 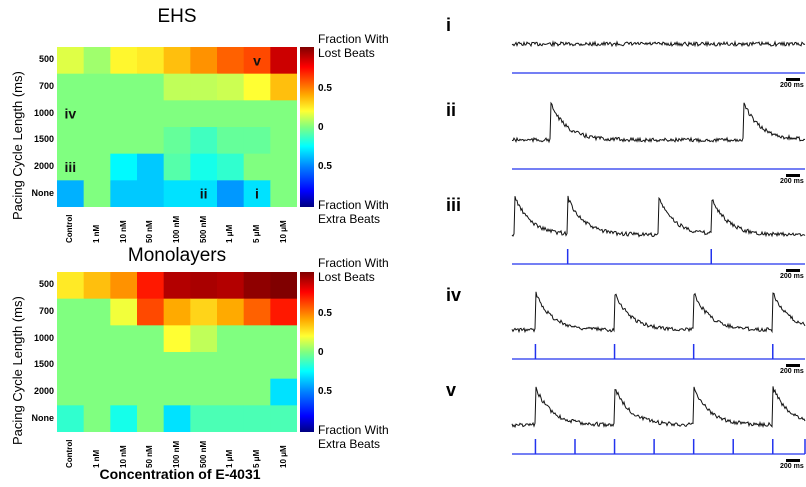 What do you see at coordinates (257, 194) in the screenshot?
I see `heatmap-annotation-i: i` at bounding box center [257, 194].